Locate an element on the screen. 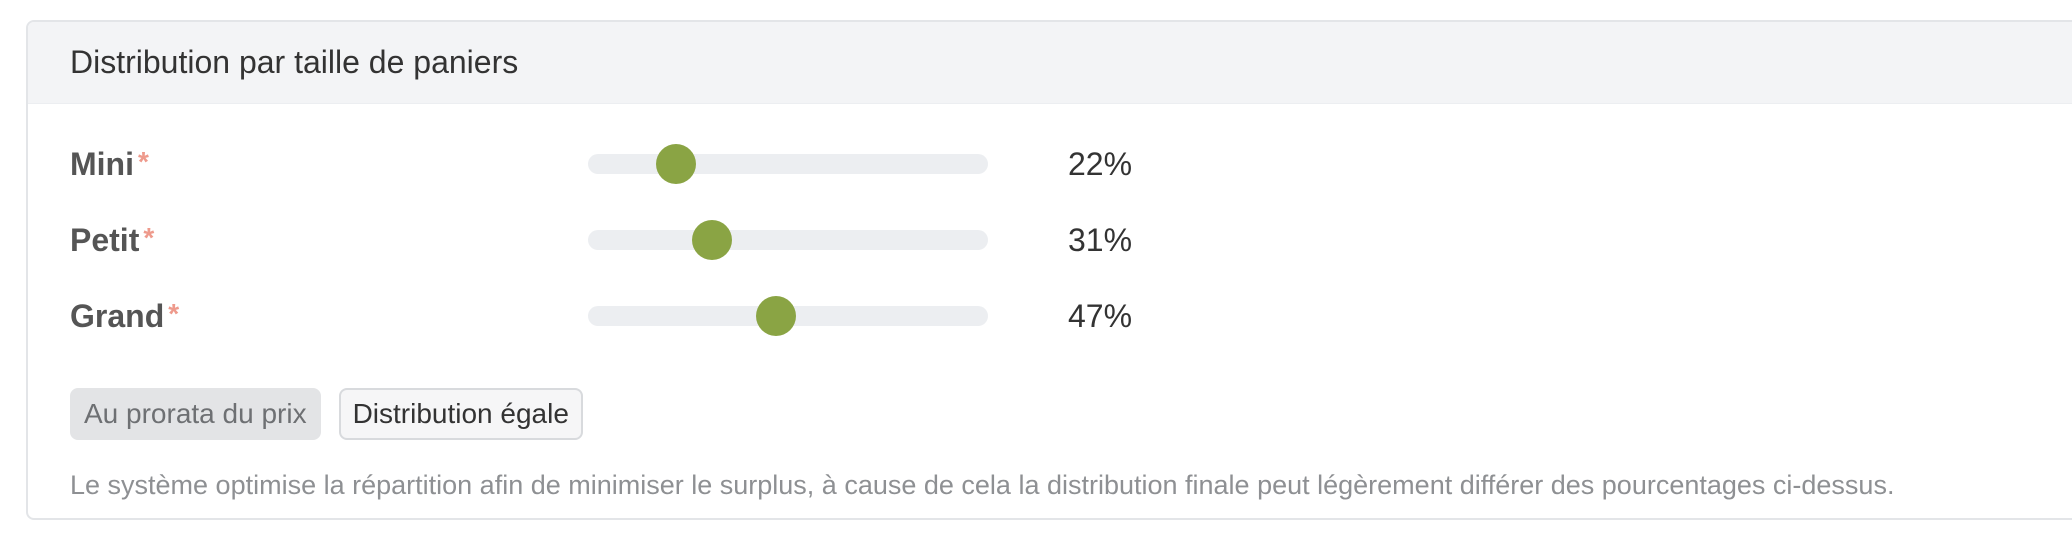 The height and width of the screenshot is (540, 2072). slider-thumb-petit is located at coordinates (712, 240).